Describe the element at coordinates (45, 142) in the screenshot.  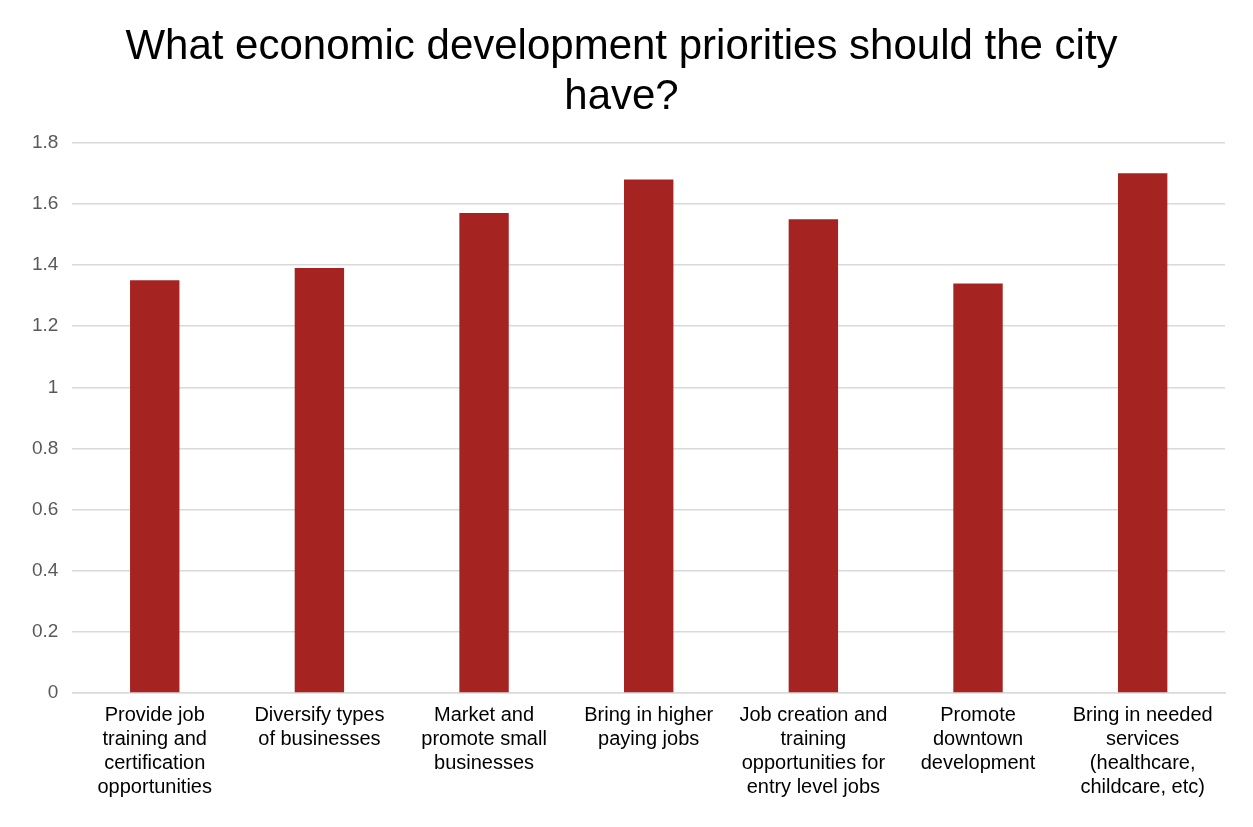
I see `y-tick-label: 1.8` at that location.